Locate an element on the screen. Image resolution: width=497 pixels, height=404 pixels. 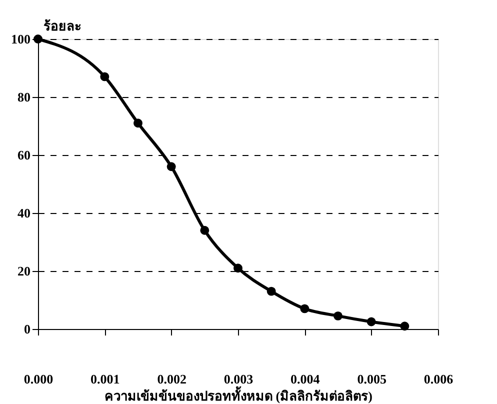
y-tick-label: 100 is located at coordinates (20, 39).